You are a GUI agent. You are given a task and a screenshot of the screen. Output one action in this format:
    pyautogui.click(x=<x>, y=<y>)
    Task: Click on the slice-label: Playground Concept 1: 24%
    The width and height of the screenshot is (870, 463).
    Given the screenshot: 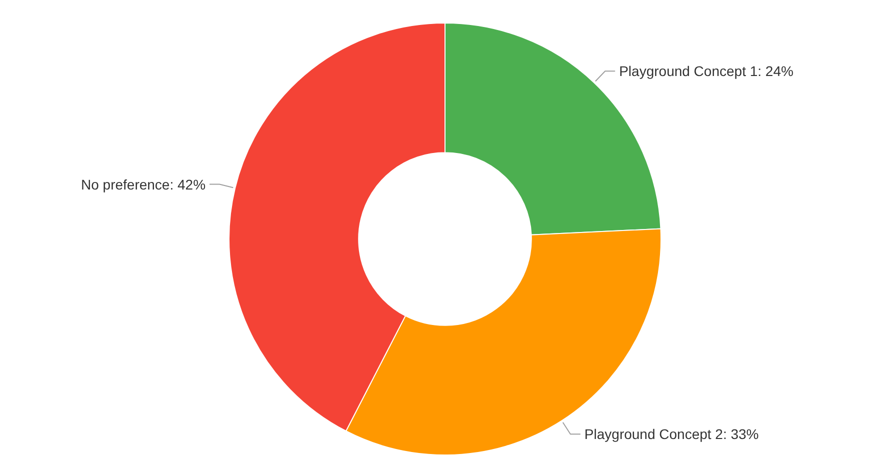 What is the action you would take?
    pyautogui.click(x=706, y=71)
    